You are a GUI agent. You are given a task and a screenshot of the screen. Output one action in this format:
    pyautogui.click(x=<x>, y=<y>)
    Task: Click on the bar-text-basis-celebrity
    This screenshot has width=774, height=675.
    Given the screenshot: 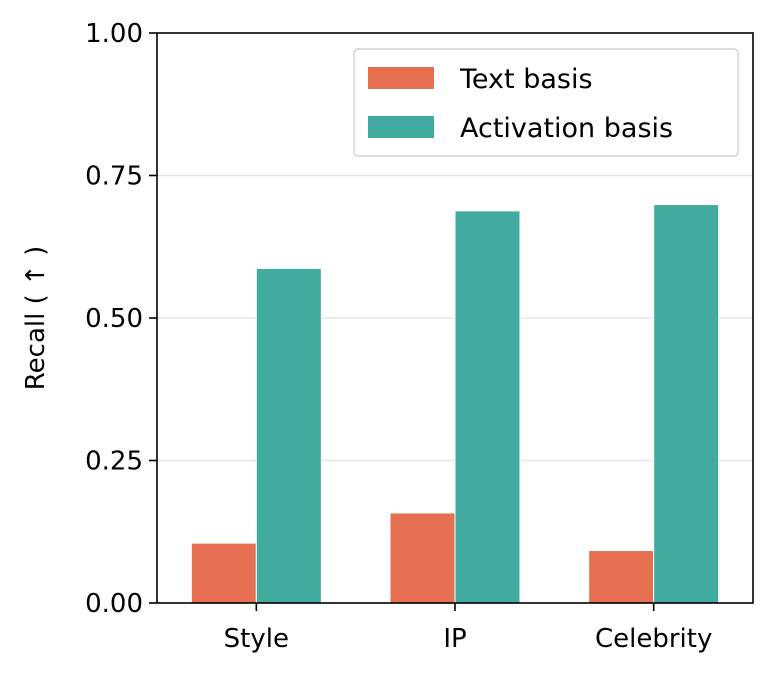 What is the action you would take?
    pyautogui.click(x=621, y=577)
    